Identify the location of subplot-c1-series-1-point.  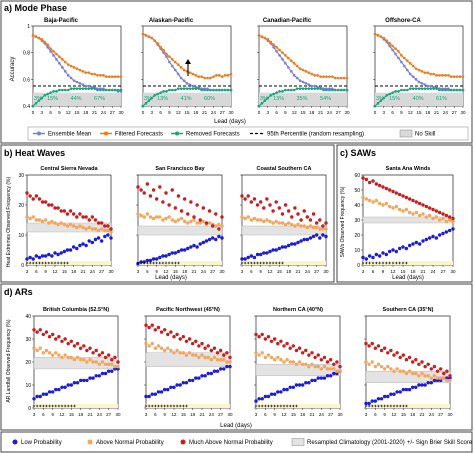
(363, 197).